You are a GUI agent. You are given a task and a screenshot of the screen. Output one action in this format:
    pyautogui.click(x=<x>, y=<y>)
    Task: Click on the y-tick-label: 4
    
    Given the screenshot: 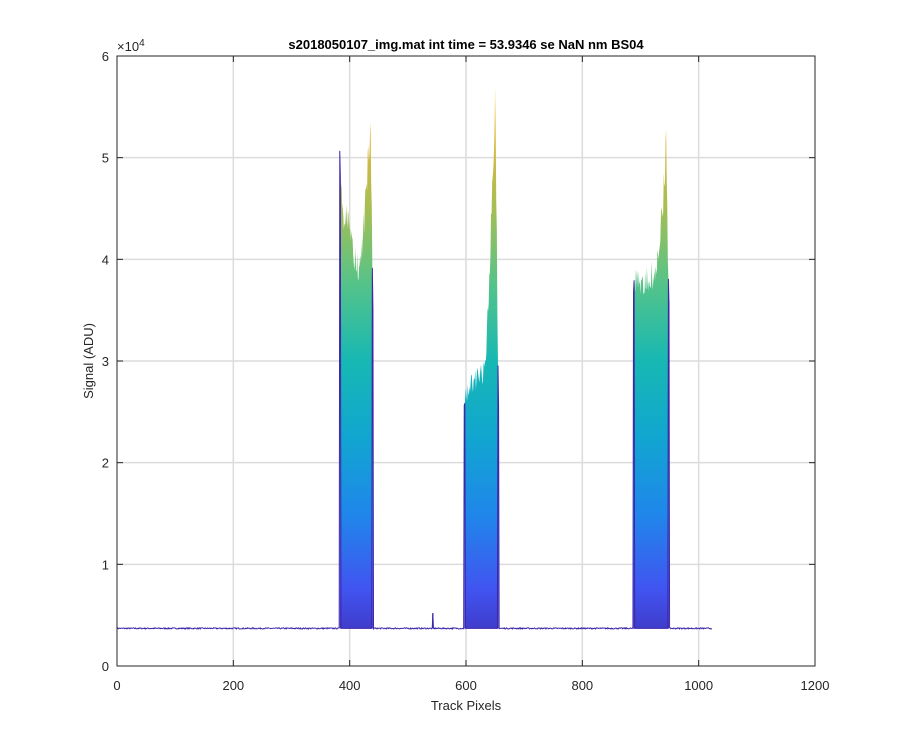 What is the action you would take?
    pyautogui.click(x=105, y=259)
    